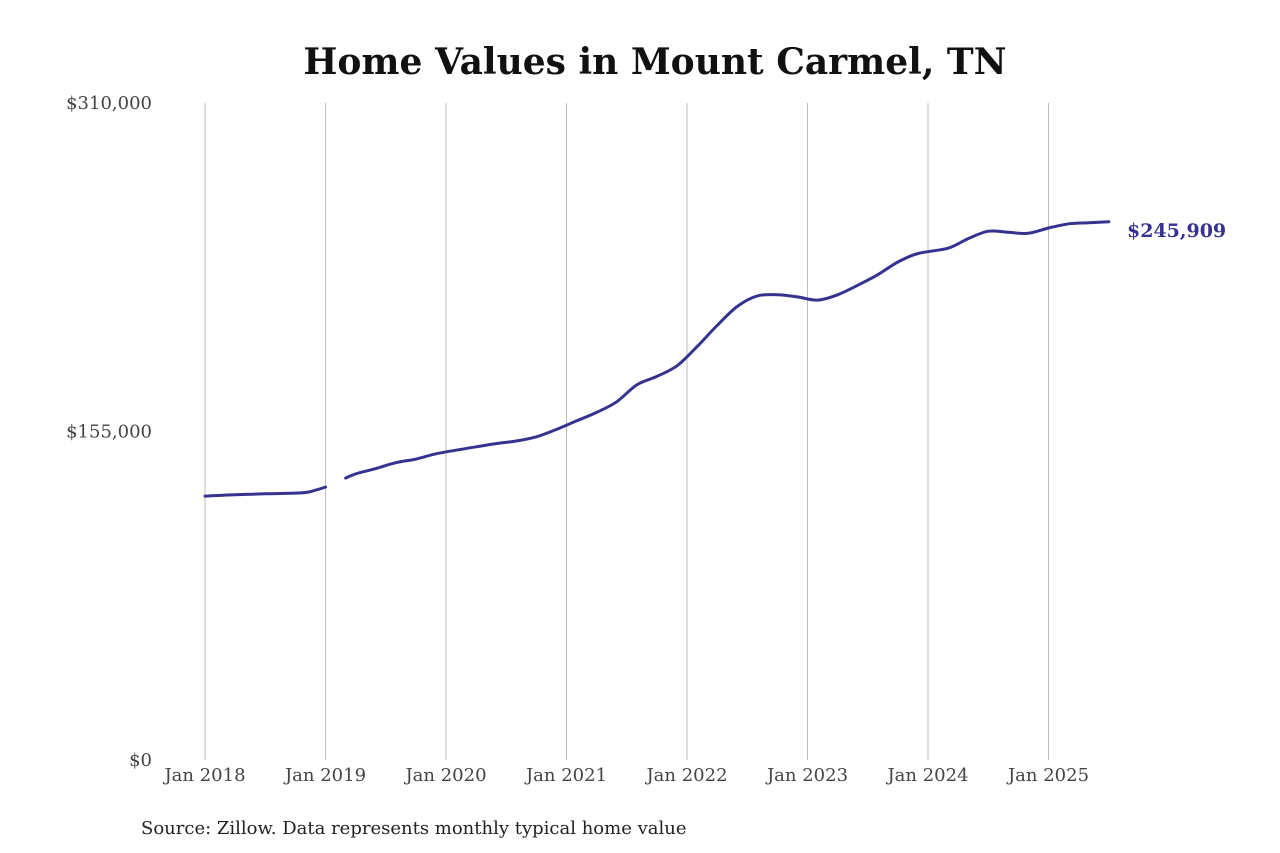  Describe the element at coordinates (1176, 231) in the screenshot. I see `latest-value-label: $245,909` at that location.